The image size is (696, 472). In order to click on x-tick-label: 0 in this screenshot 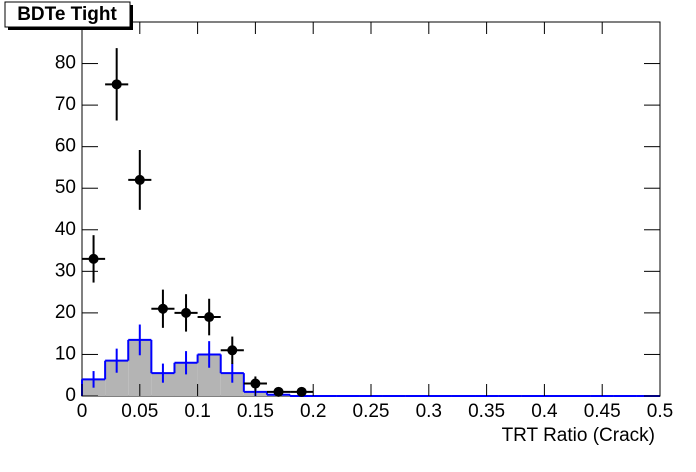, I will do `click(82, 411)`.